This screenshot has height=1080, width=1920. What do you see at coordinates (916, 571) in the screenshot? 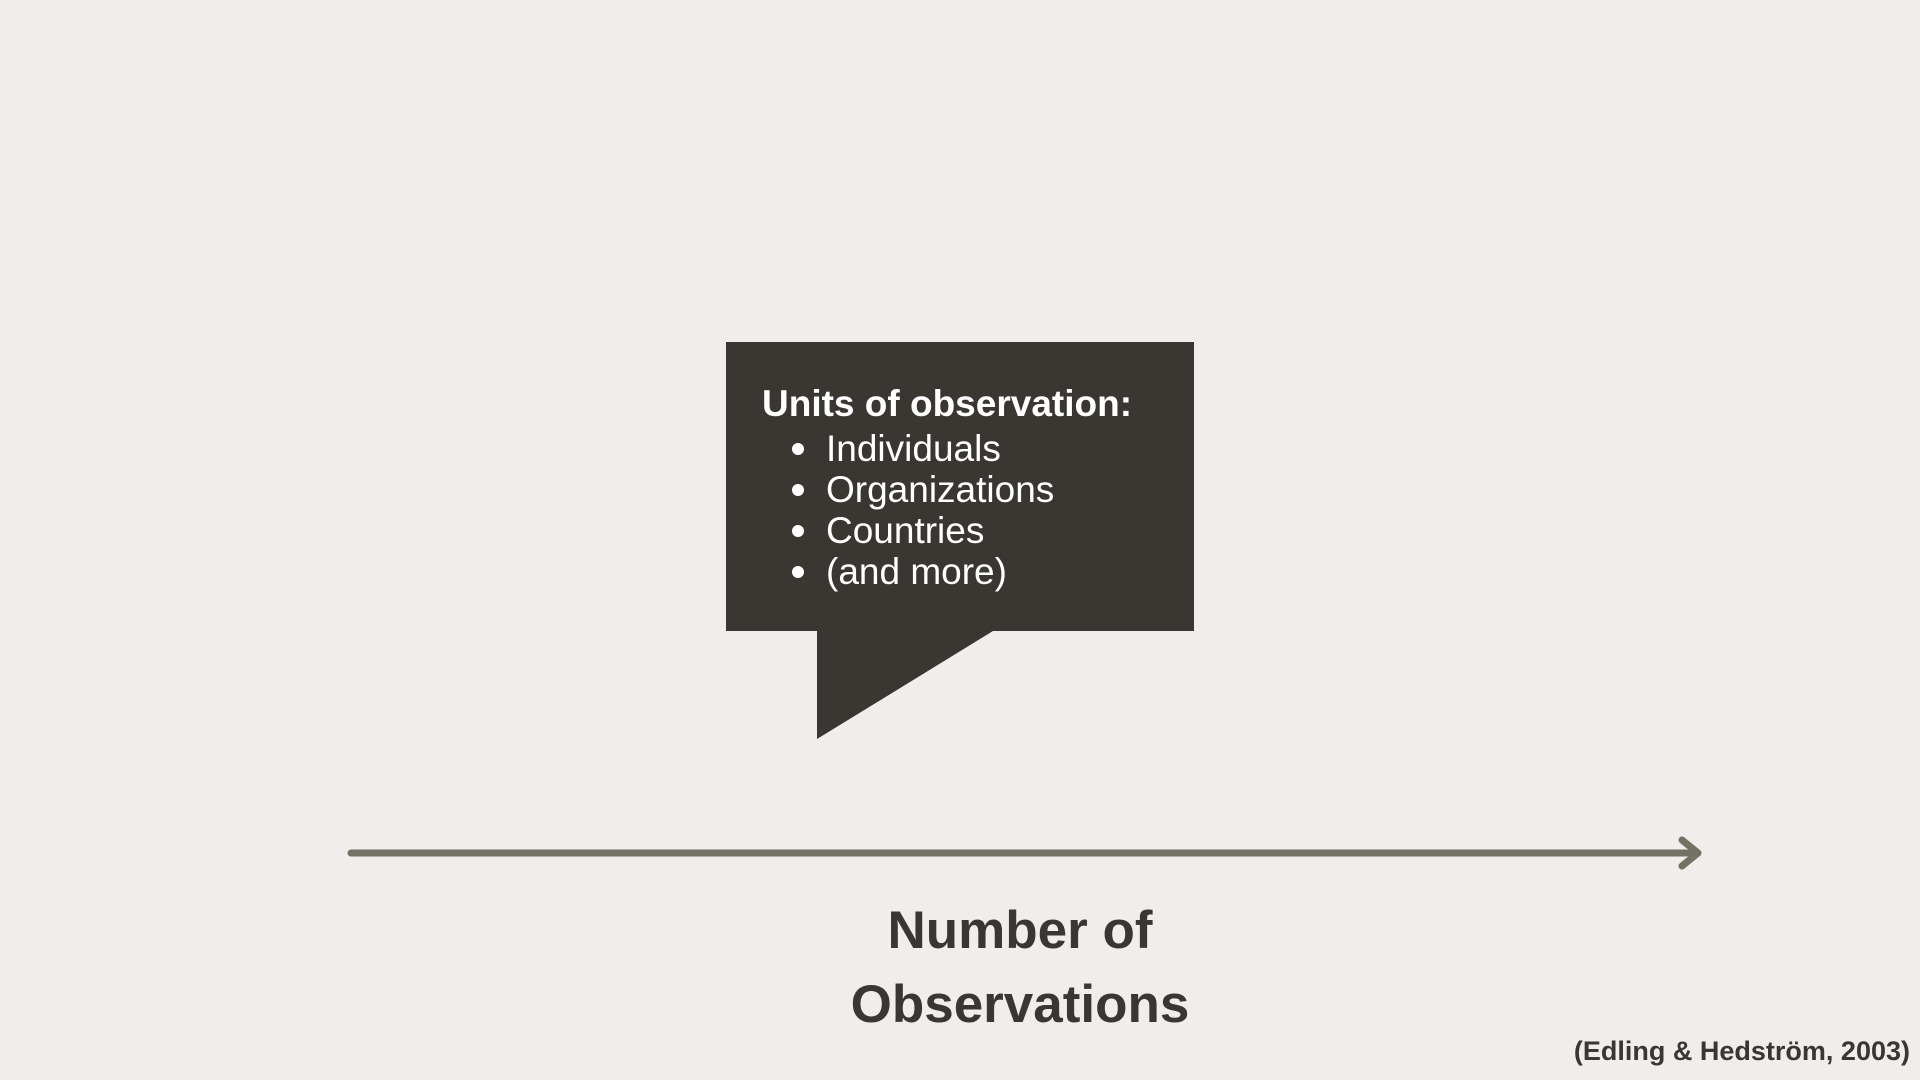
I see `list-item-label: (and more)` at bounding box center [916, 571].